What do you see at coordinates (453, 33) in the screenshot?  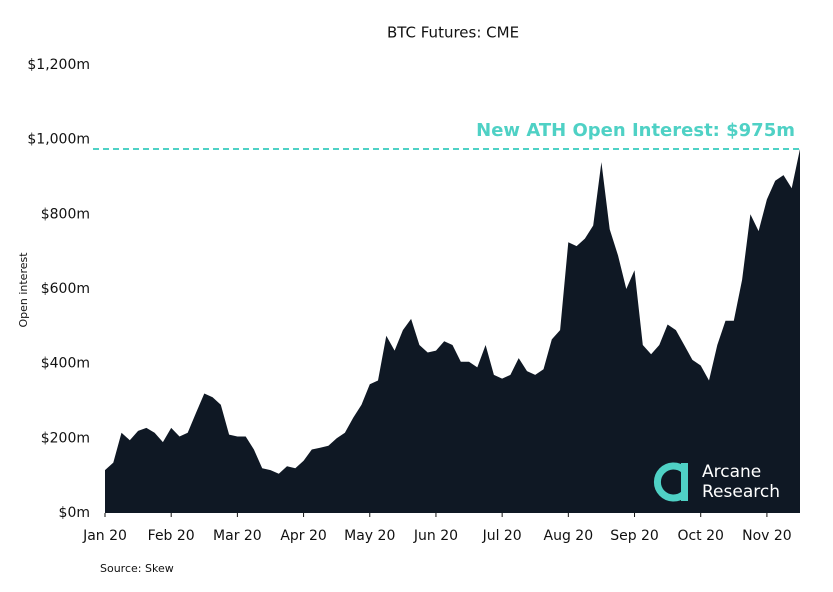 I see `chart-title: BTC Futures: CME` at bounding box center [453, 33].